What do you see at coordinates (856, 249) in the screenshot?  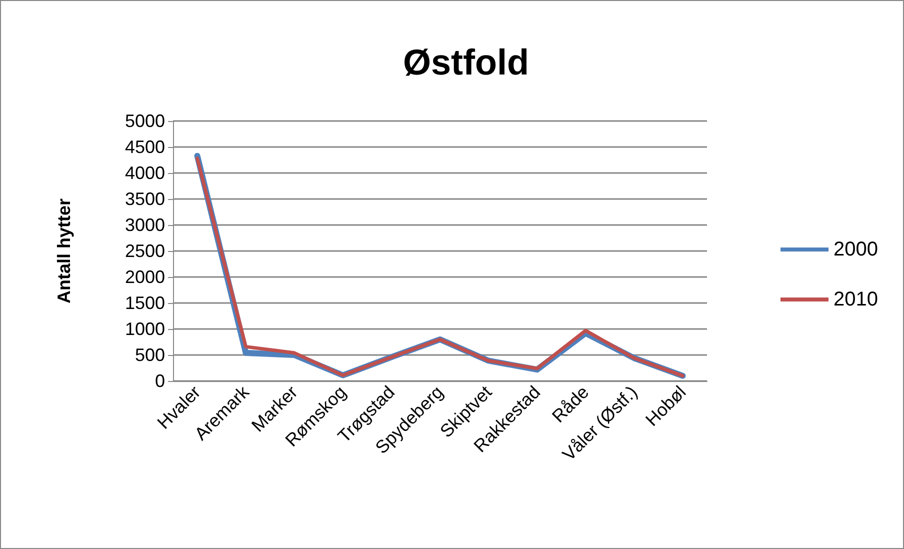 I see `legend-label: 2000` at bounding box center [856, 249].